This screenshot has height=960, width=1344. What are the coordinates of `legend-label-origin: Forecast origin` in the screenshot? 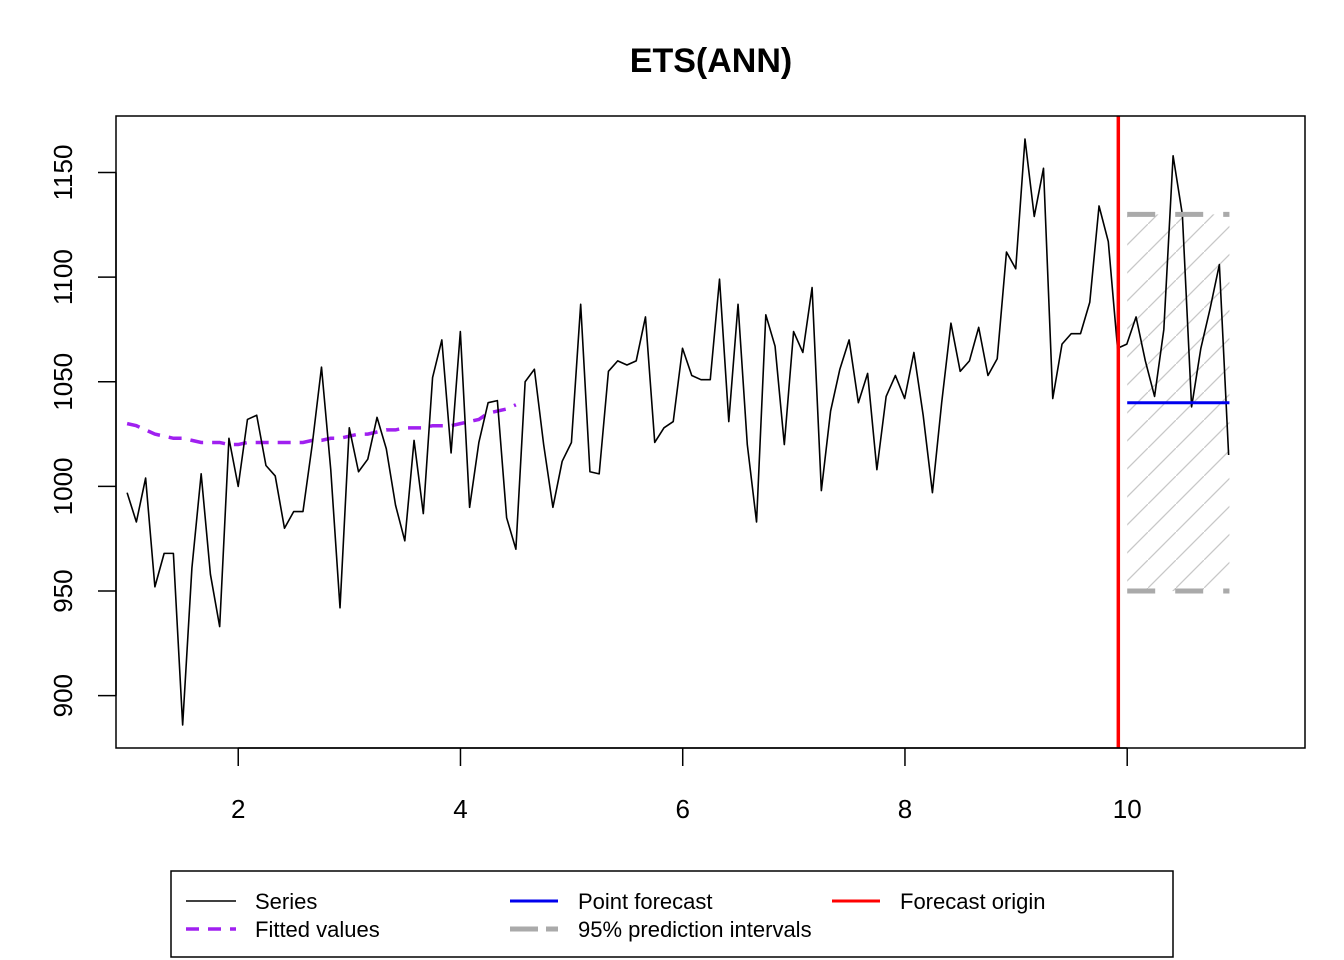 It's located at (973, 901).